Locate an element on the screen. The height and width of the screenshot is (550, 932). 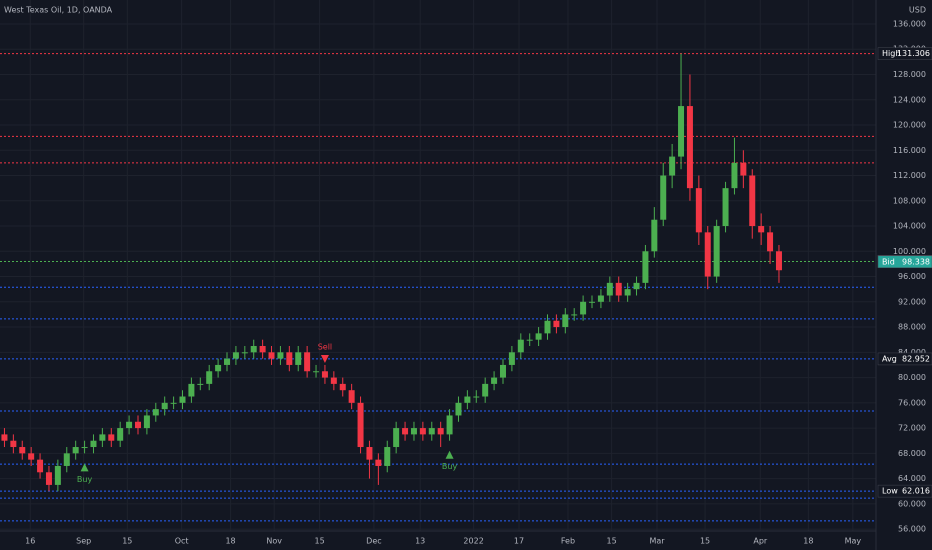
y-tick-label: 68.000 is located at coordinates (912, 453).